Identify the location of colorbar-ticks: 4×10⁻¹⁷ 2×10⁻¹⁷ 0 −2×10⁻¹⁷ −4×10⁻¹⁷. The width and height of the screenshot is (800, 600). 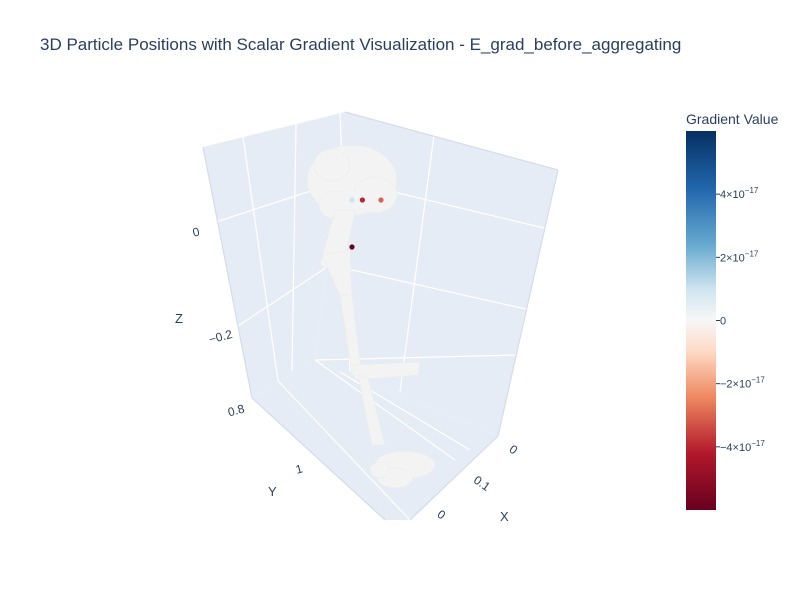
(740, 320).